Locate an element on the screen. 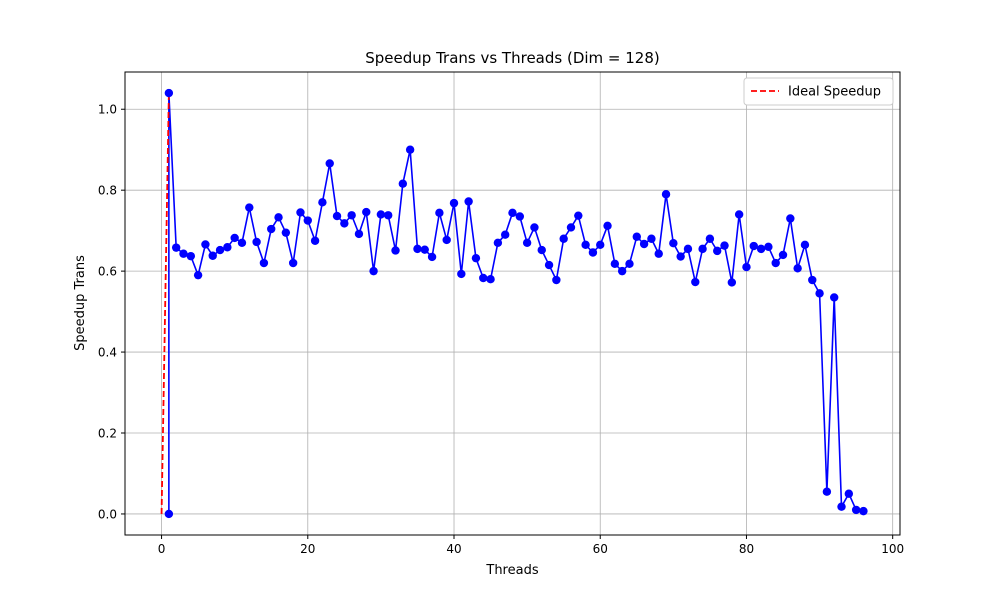  legend: Ideal Speedup is located at coordinates (818, 91).